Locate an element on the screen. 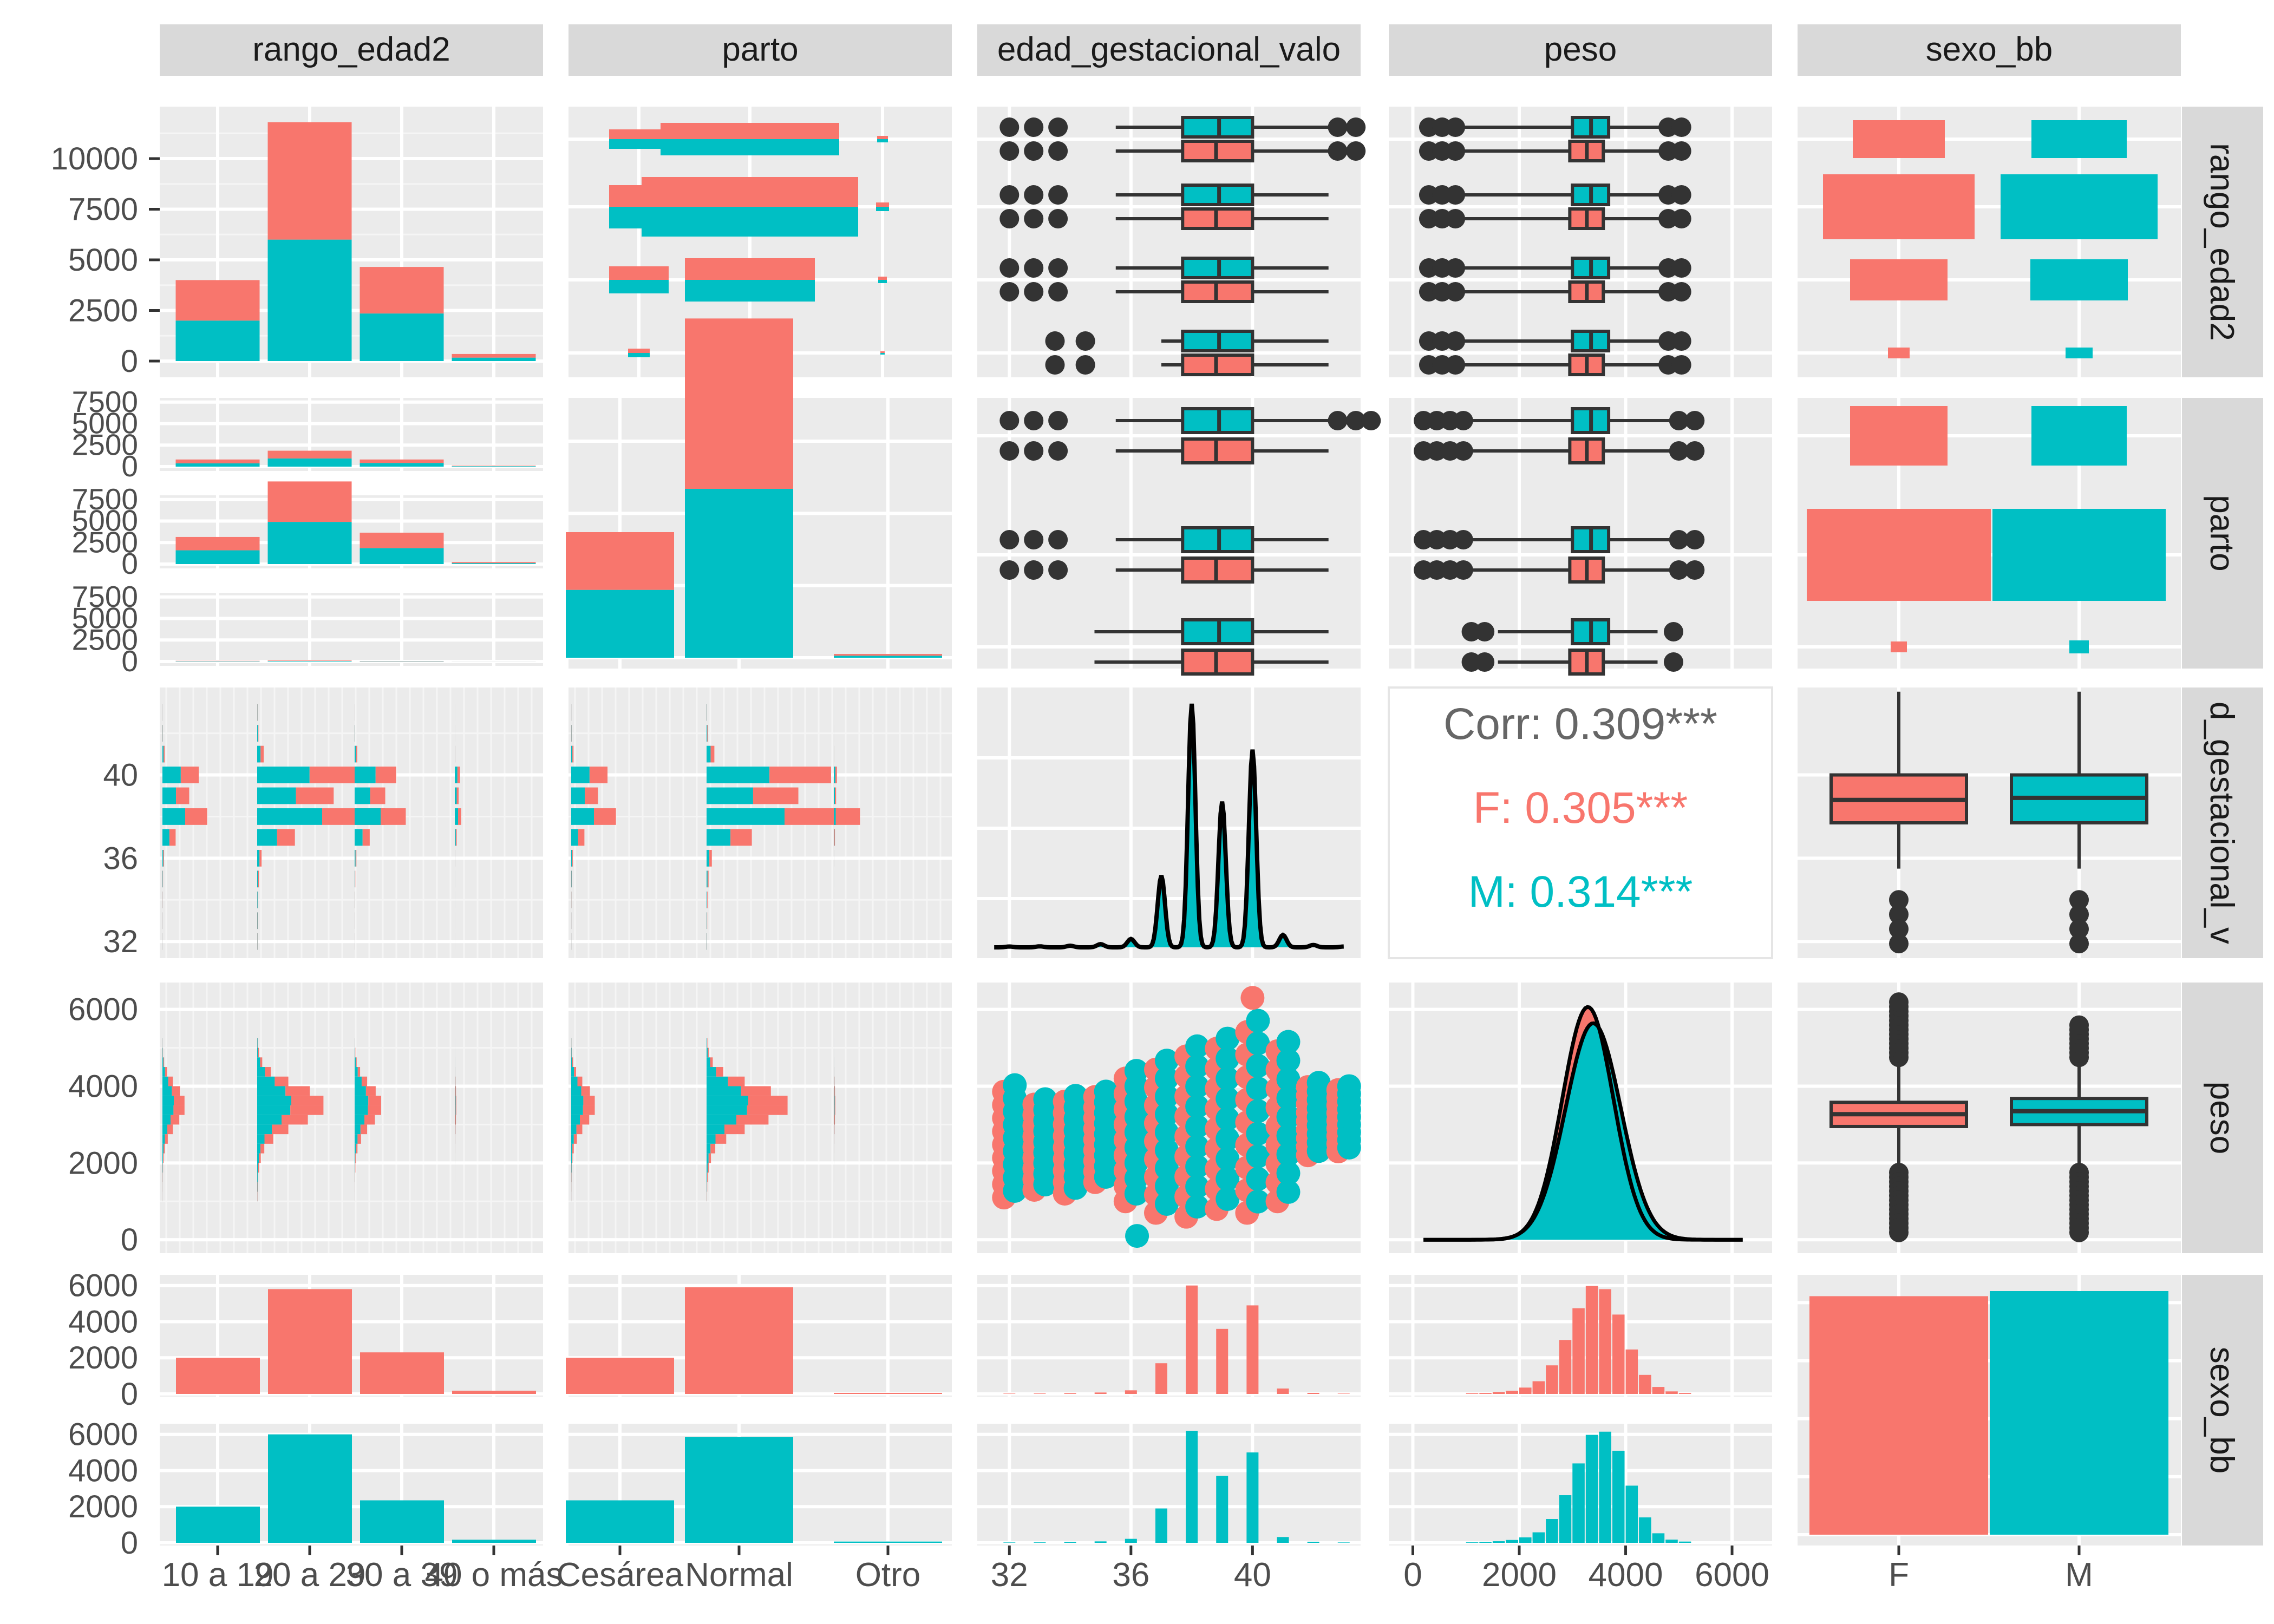 The height and width of the screenshot is (1624, 2274). xtick-label-rango_edad2: 30 a 39 is located at coordinates (402, 1575).